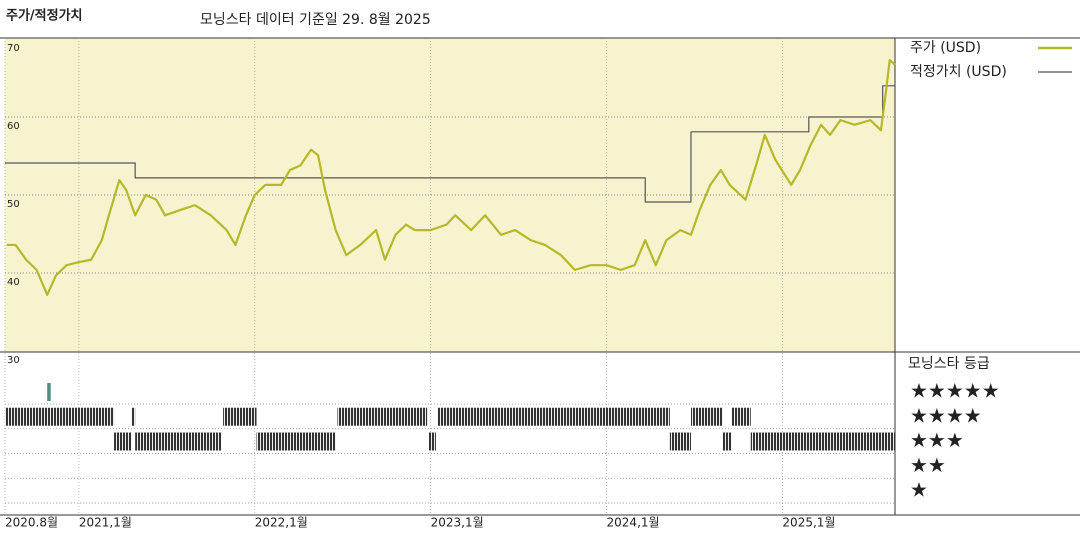 The image size is (1080, 540). Describe the element at coordinates (13, 48) in the screenshot. I see `y-tick-label: 70` at that location.